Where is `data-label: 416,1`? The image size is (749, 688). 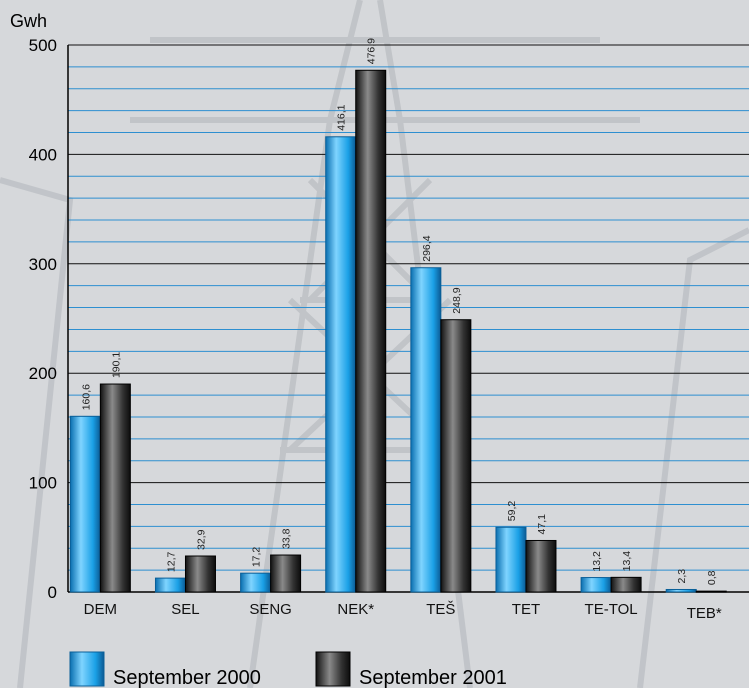
data-label: 416,1 is located at coordinates (342, 117).